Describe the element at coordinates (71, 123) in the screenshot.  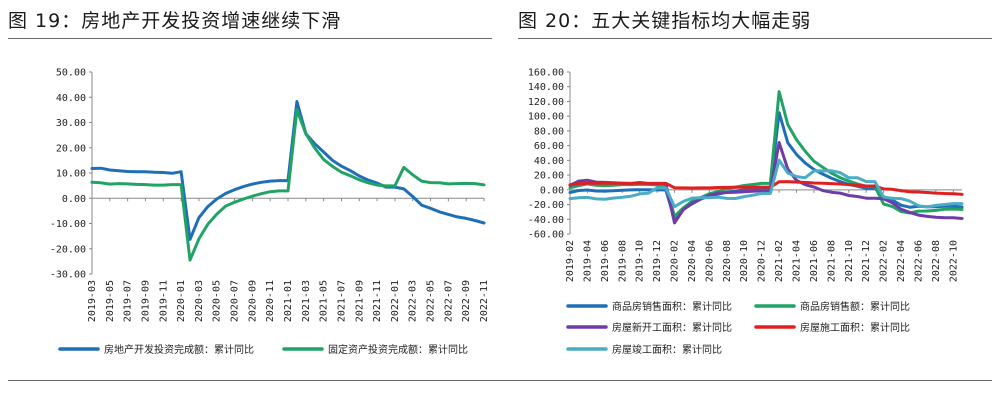
I see `fig19-y-tick-label: 30.00` at that location.